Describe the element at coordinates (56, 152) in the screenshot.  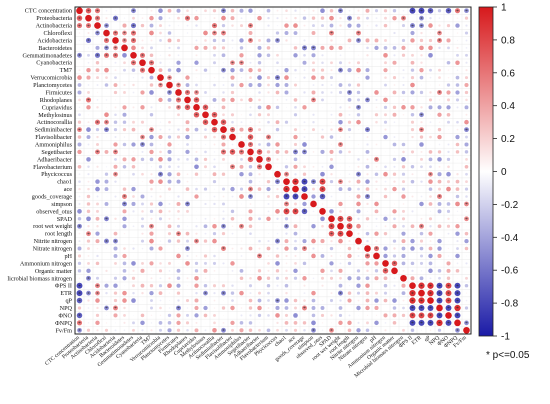
I see `row-label: Segetibacter` at that location.